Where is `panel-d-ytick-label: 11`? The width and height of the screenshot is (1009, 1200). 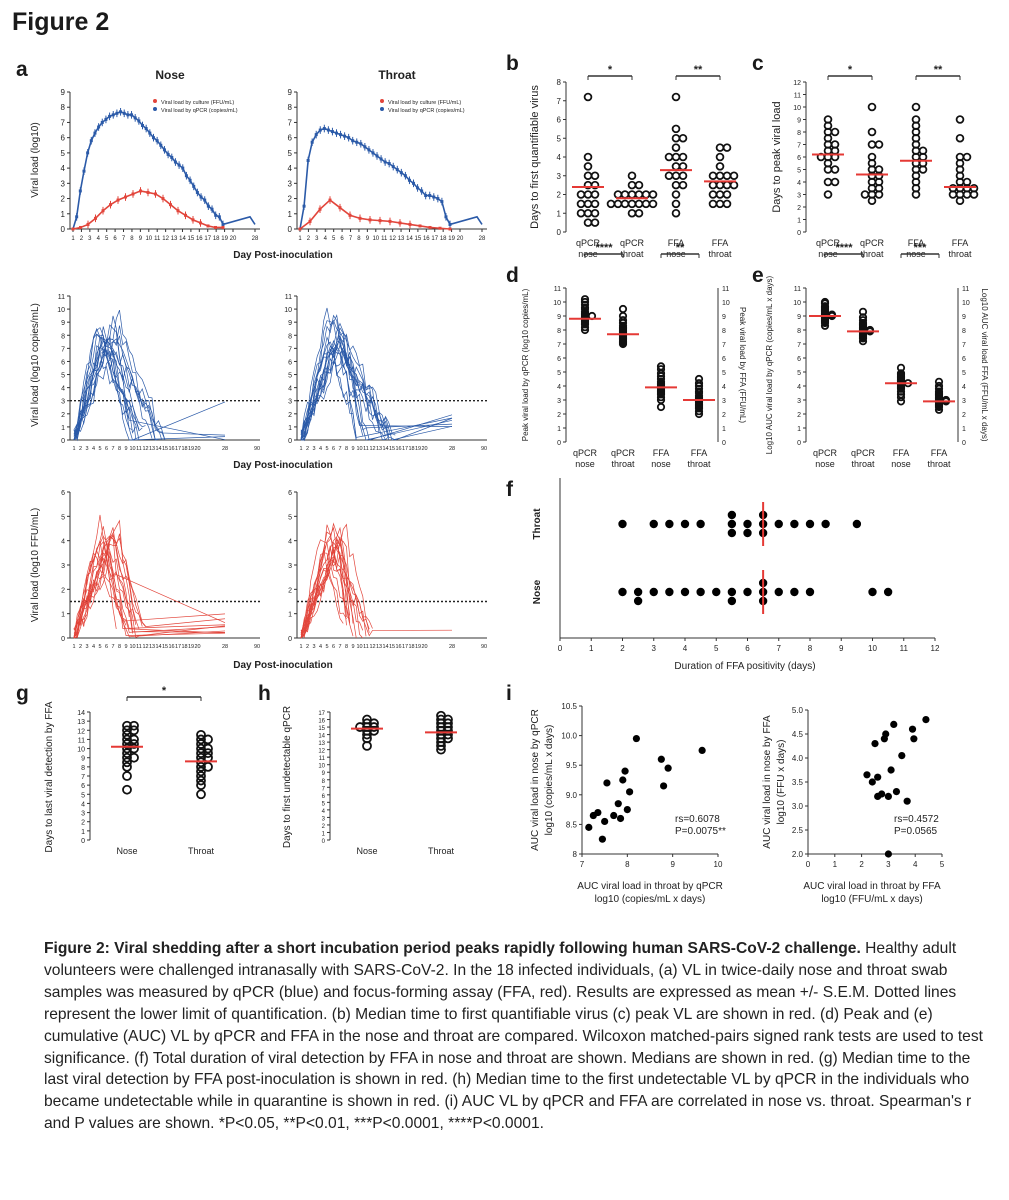
panel-d-ytick-label: 11 is located at coordinates (557, 289).